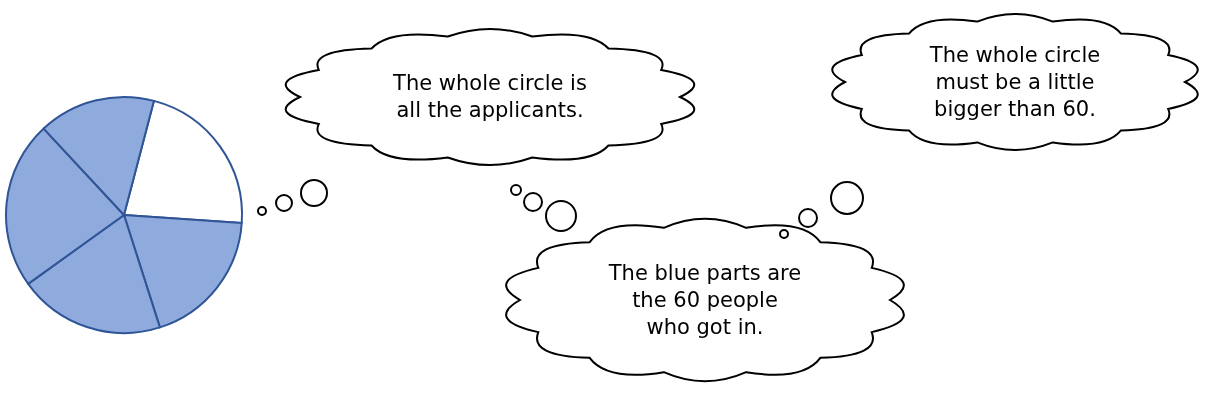 The width and height of the screenshot is (1220, 413). Describe the element at coordinates (1015, 82) in the screenshot. I see `text: The whole circle must be a little bigger than 60.` at that location.